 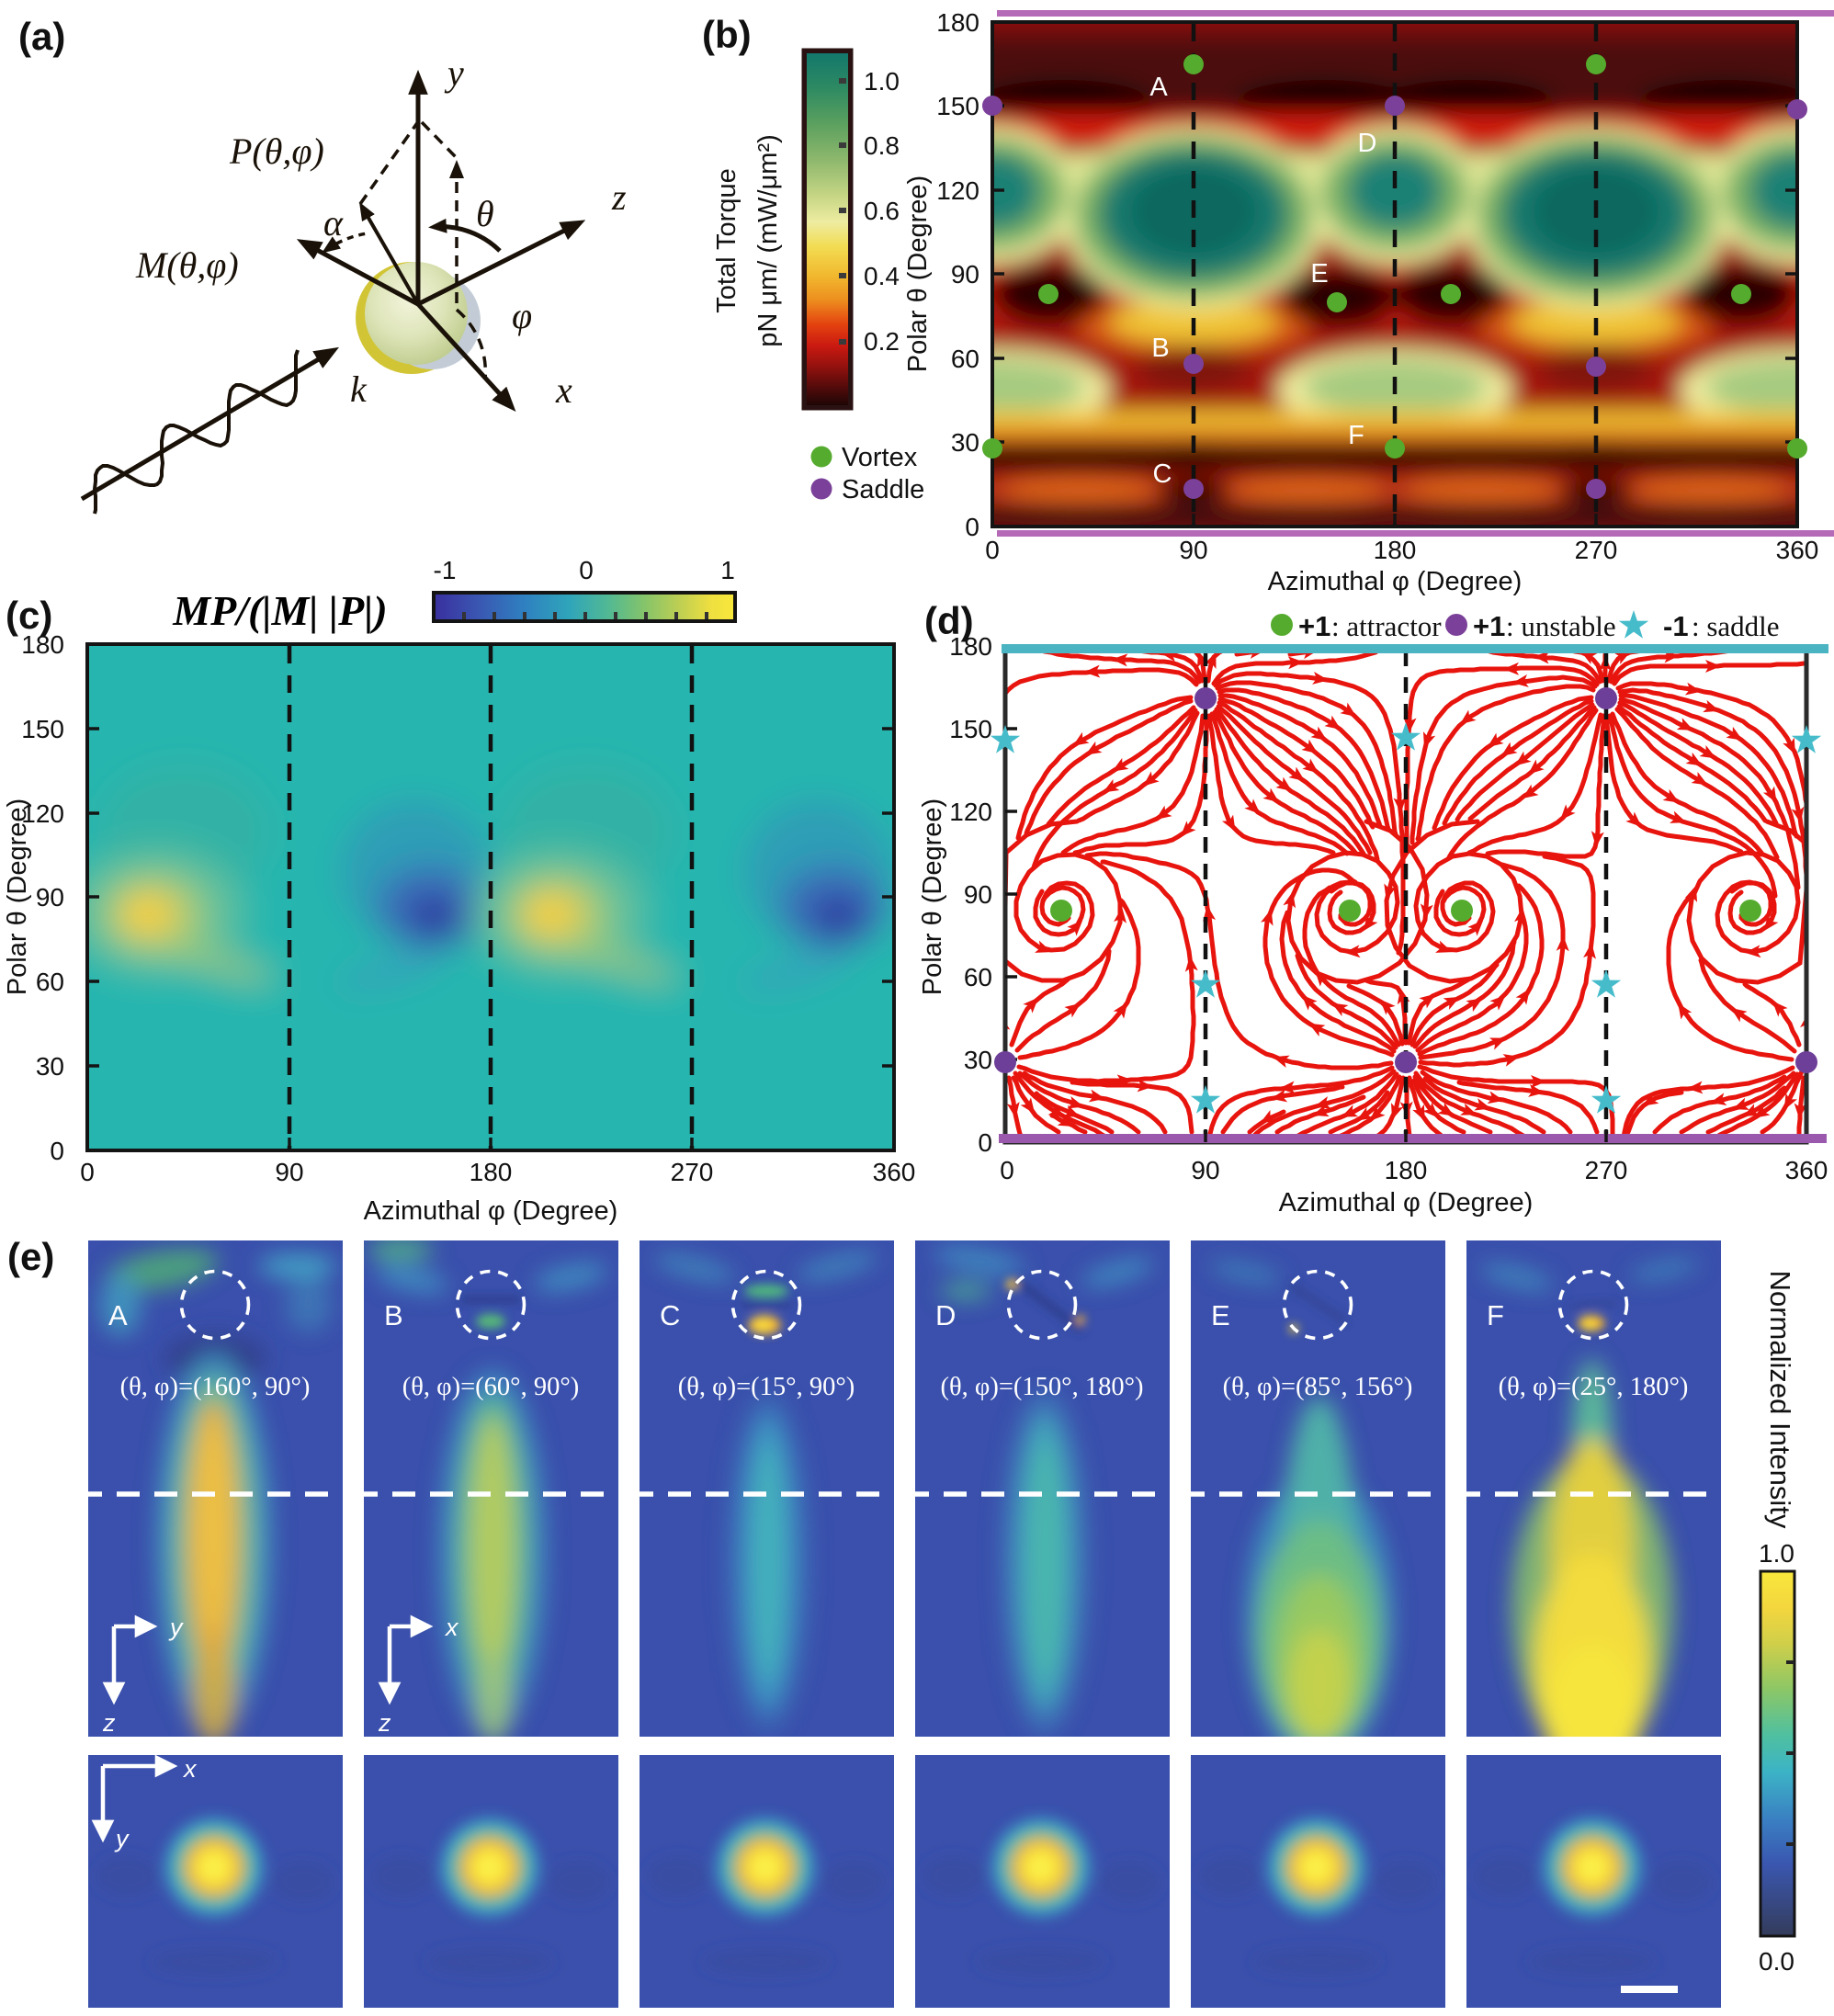 I want to click on svg-text: (e), so click(x=30, y=1256).